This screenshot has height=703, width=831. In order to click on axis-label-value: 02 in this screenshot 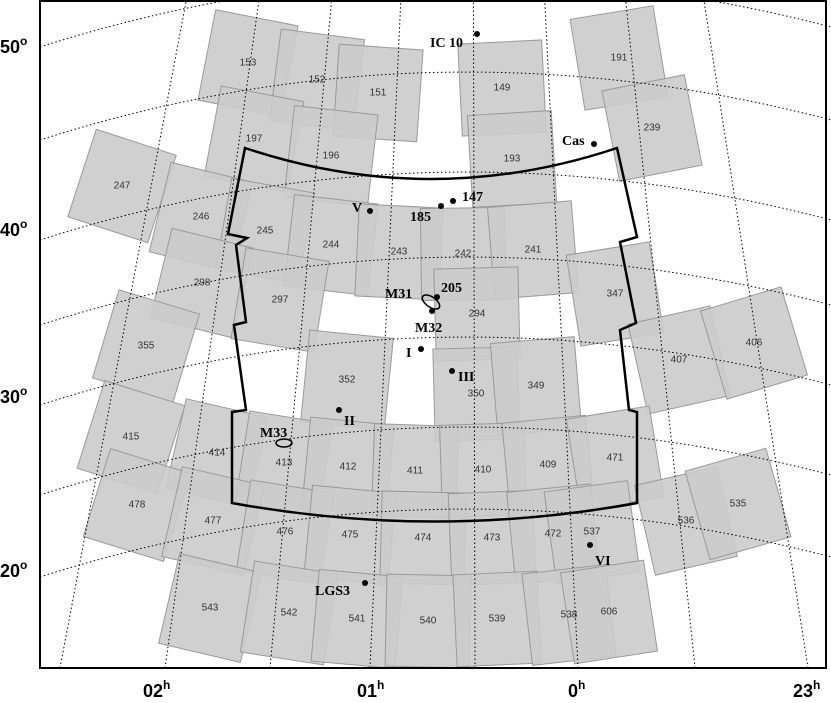, I will do `click(153, 691)`.